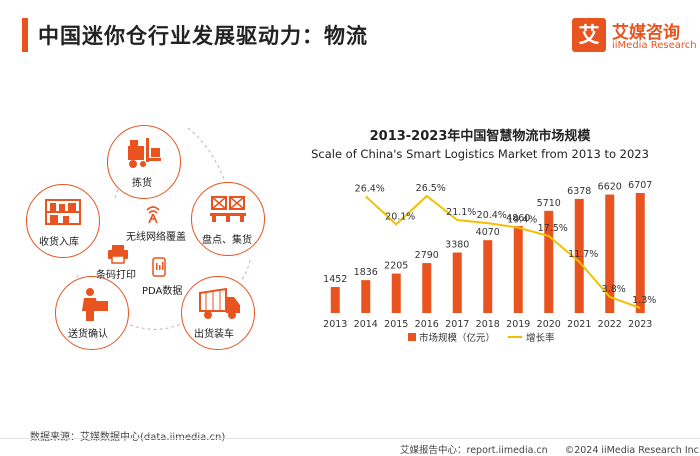  What do you see at coordinates (610, 324) in the screenshot?
I see `x-tick-label: 2022` at bounding box center [610, 324].